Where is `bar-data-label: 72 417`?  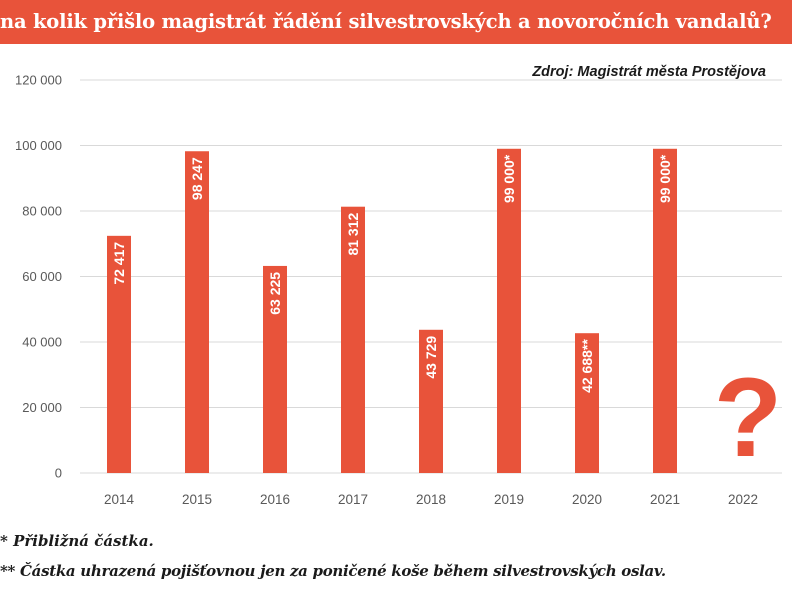
bar-data-label: 72 417 is located at coordinates (119, 263).